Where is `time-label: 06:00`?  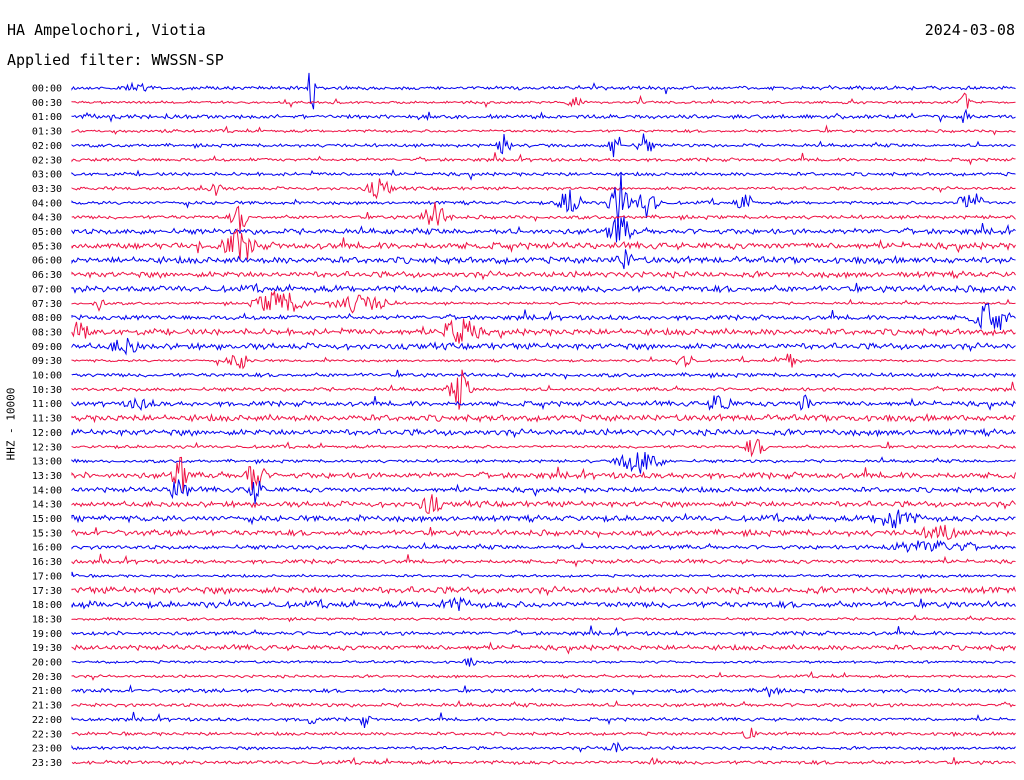
time-label: 06:00 is located at coordinates (47, 261).